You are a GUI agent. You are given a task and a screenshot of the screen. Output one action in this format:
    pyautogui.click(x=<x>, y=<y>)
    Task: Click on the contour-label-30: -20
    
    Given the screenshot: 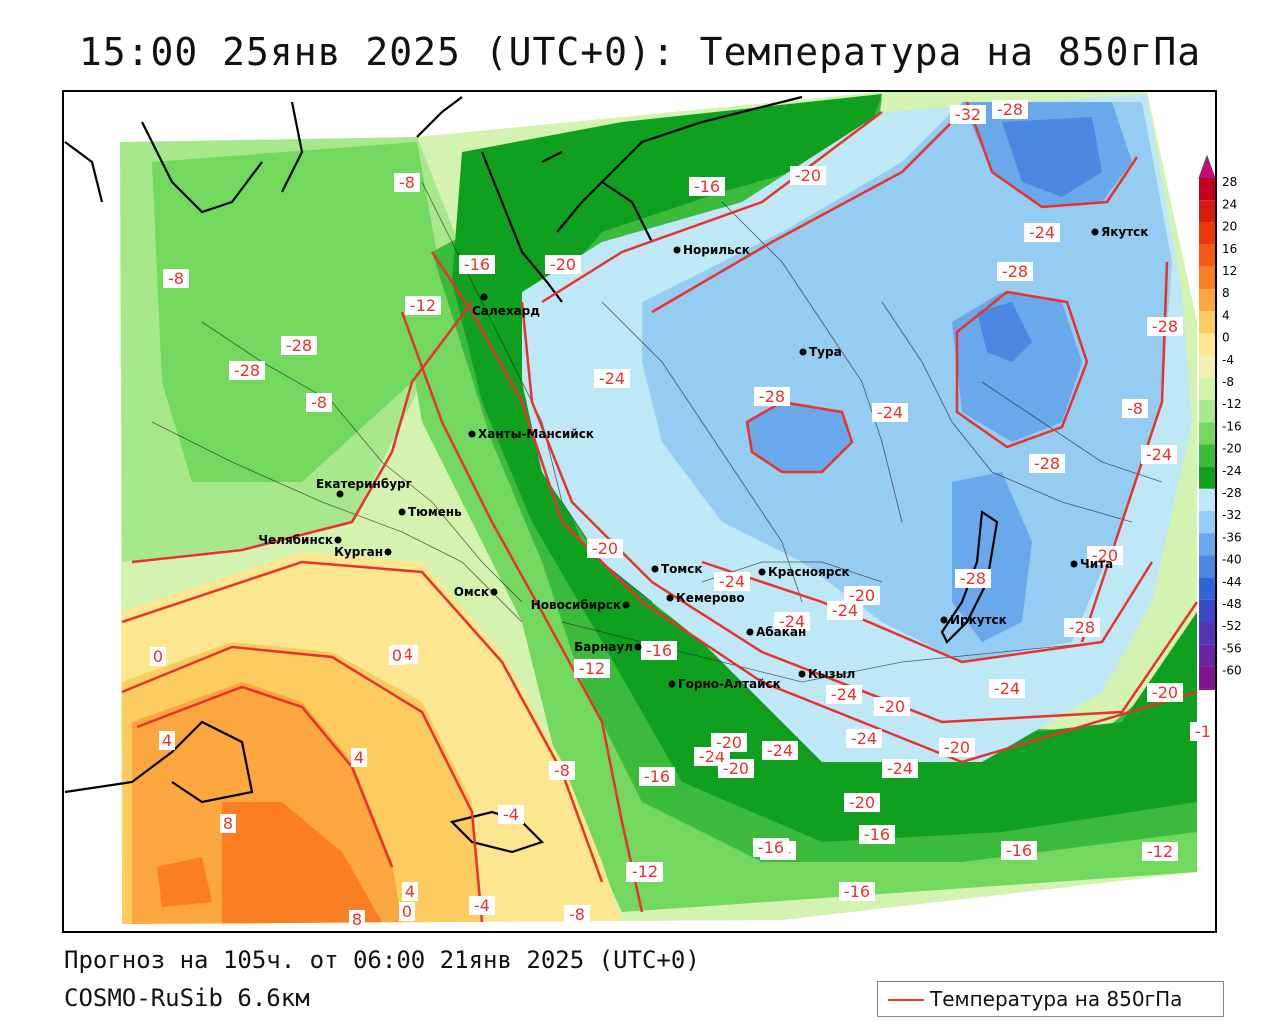 What is the action you would take?
    pyautogui.click(x=1165, y=692)
    